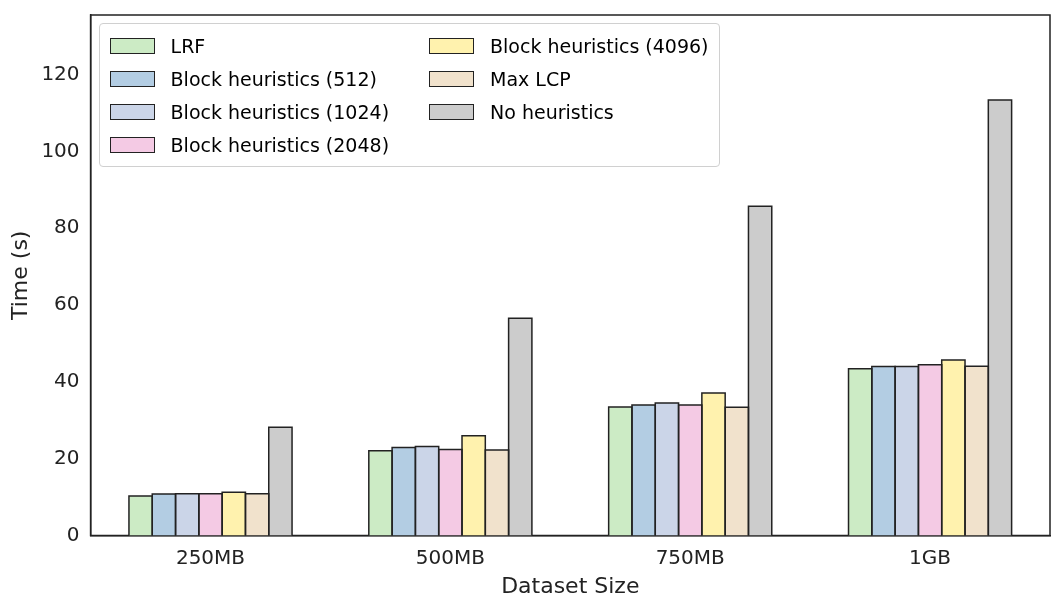 The width and height of the screenshot is (1058, 602). I want to click on legend-label: LRF, so click(188, 45).